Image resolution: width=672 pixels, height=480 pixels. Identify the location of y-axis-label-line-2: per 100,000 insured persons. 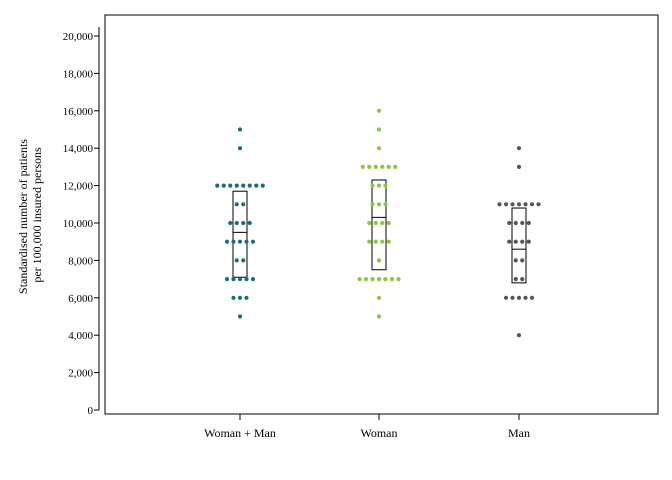
(37, 215).